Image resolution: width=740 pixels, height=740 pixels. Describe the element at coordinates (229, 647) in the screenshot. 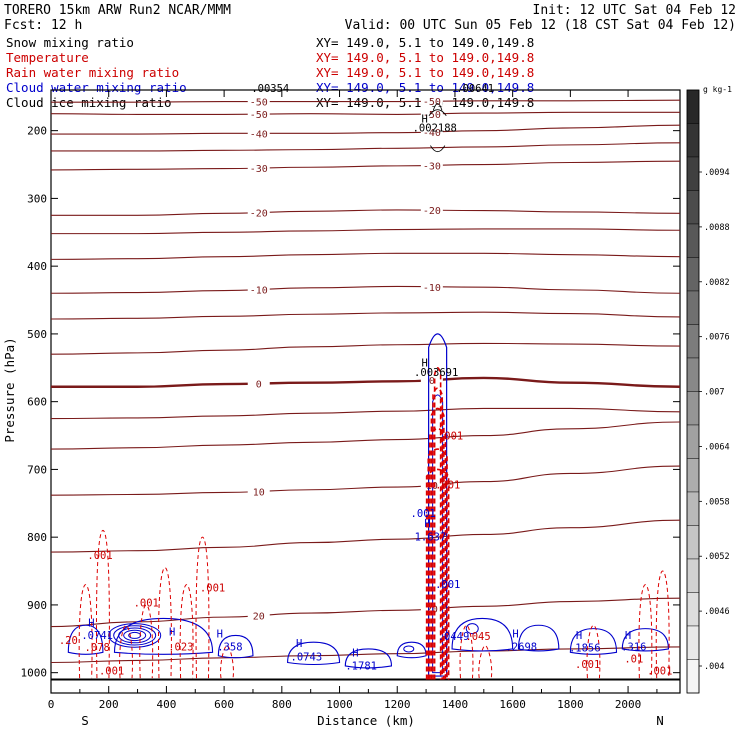

I see `contour-annotation: .358` at that location.